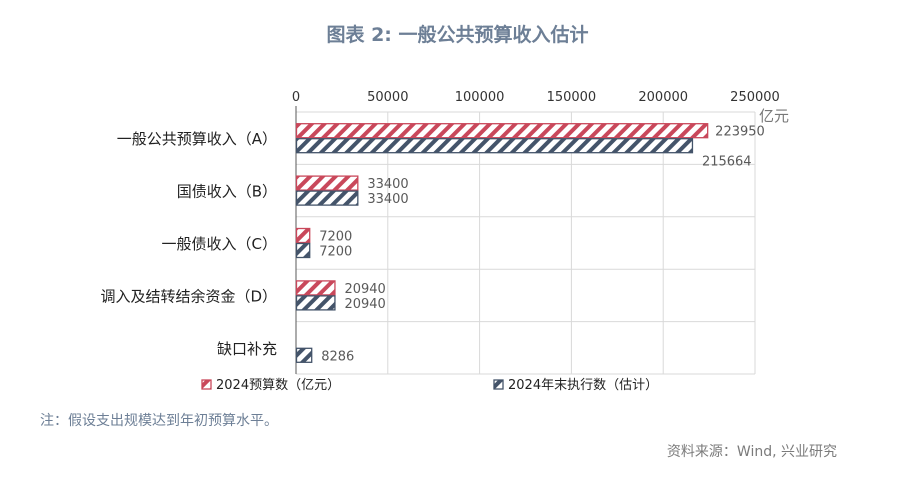  I want to click on x-tick-label: 50000, so click(387, 97).